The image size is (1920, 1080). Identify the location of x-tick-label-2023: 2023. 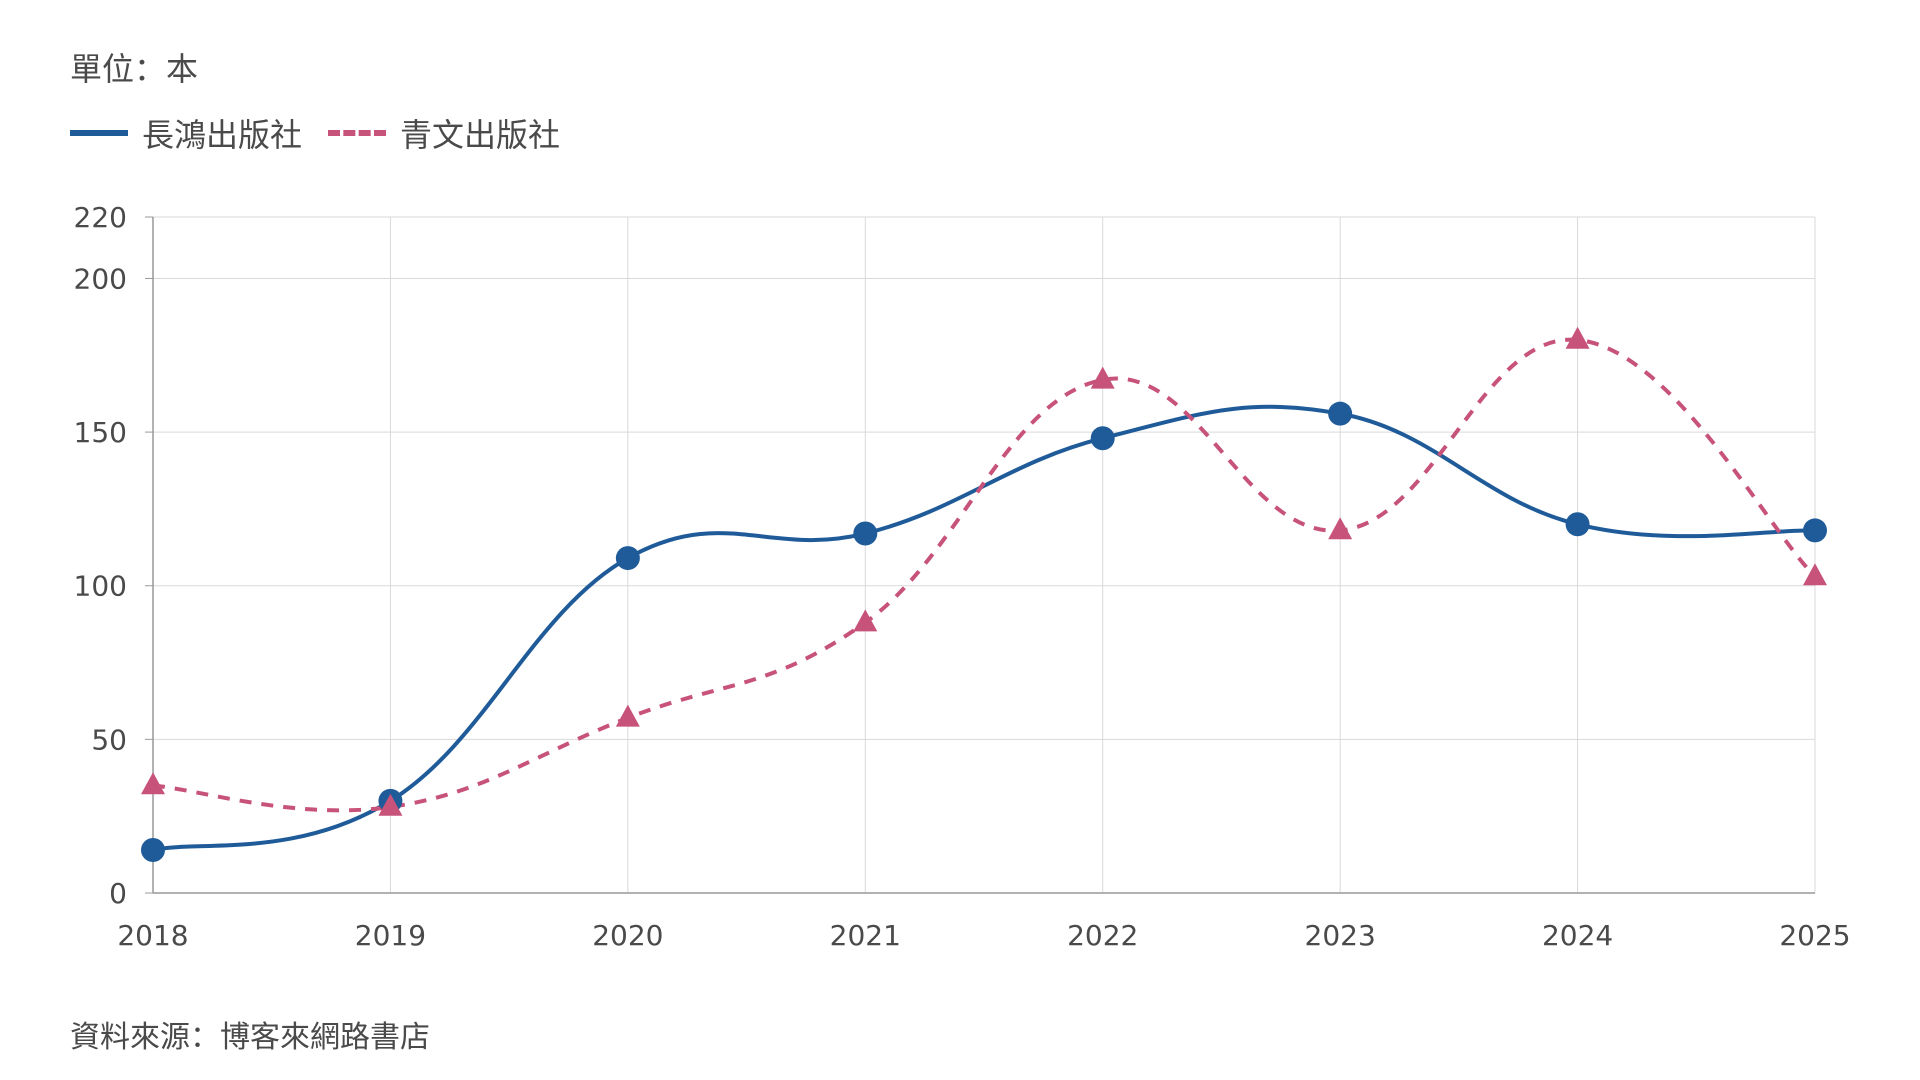
(1340, 935).